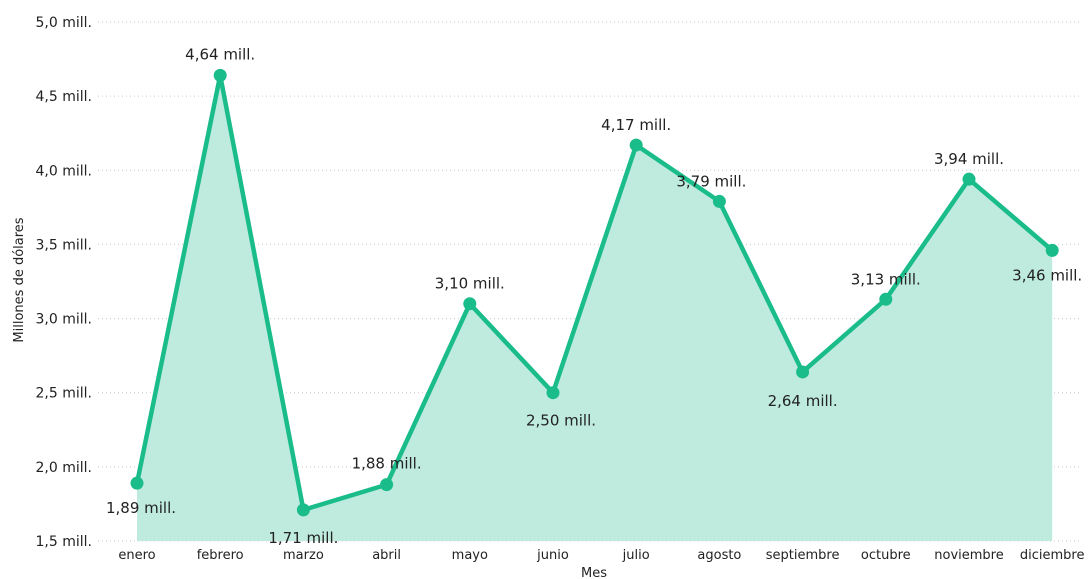 This screenshot has height=579, width=1090. What do you see at coordinates (1047, 275) in the screenshot?
I see `data-label: 3,46 mill.` at bounding box center [1047, 275].